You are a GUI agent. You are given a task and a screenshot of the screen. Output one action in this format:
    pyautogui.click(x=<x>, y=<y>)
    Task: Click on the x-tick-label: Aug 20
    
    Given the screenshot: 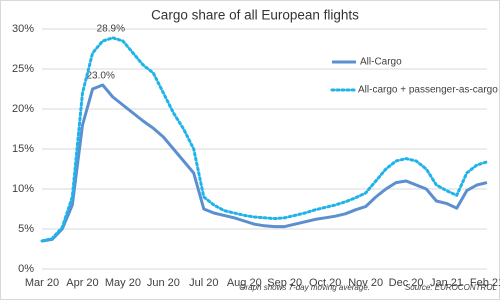 What is the action you would take?
    pyautogui.click(x=244, y=283)
    